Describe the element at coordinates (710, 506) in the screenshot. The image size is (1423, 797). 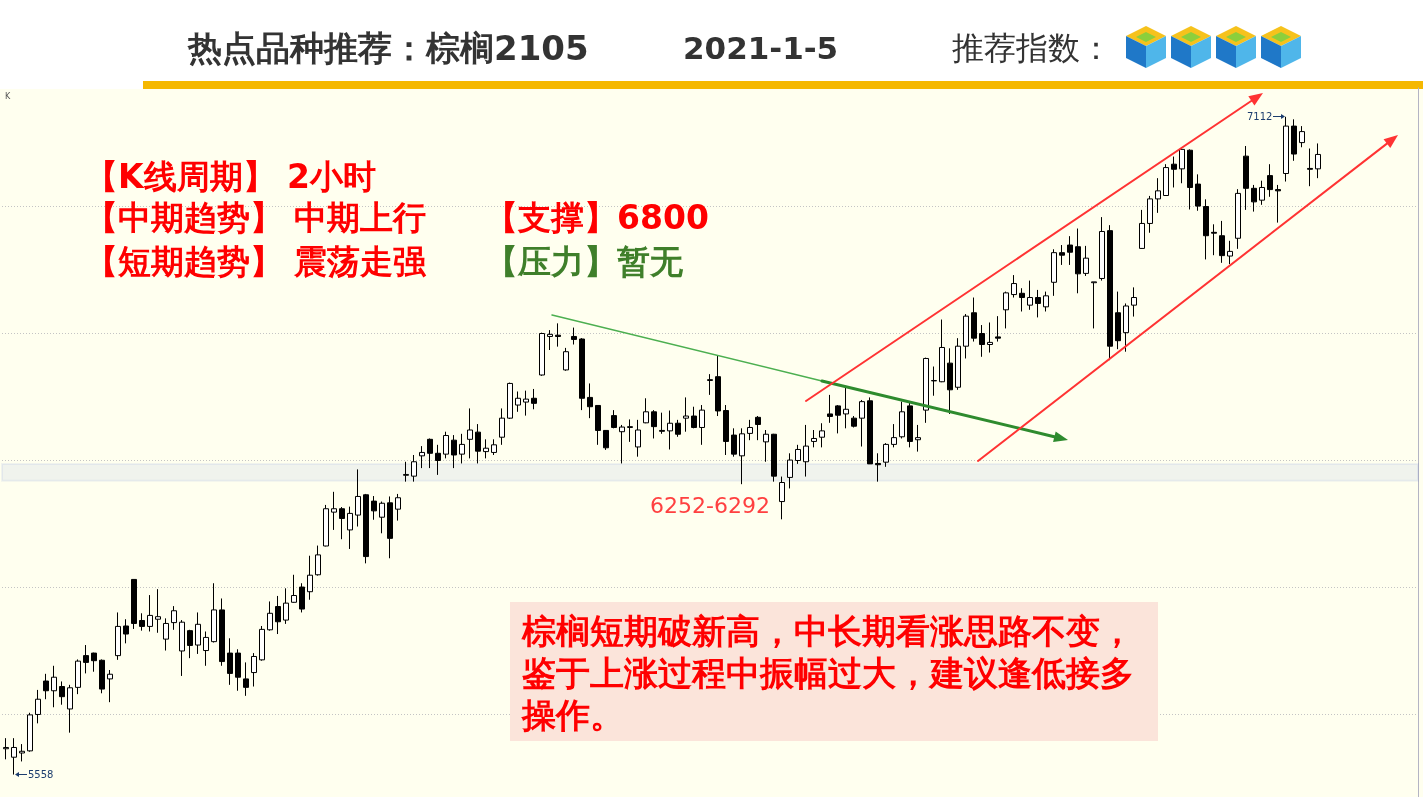
I see `band-label: 6252-6292` at that location.